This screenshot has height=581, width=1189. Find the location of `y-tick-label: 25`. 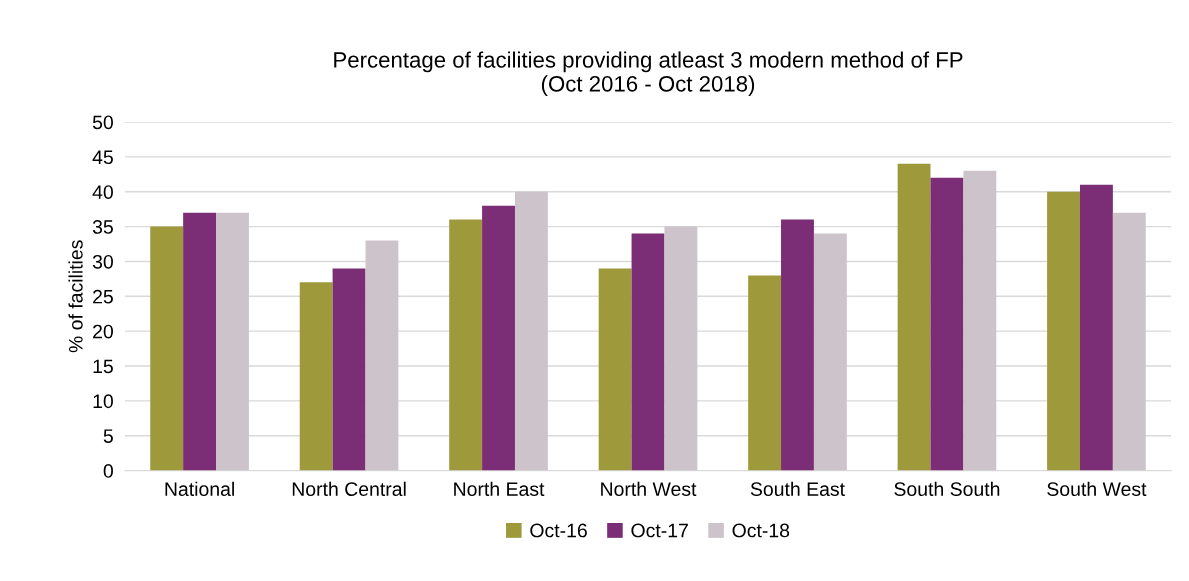

y-tick-label: 25 is located at coordinates (103, 296).